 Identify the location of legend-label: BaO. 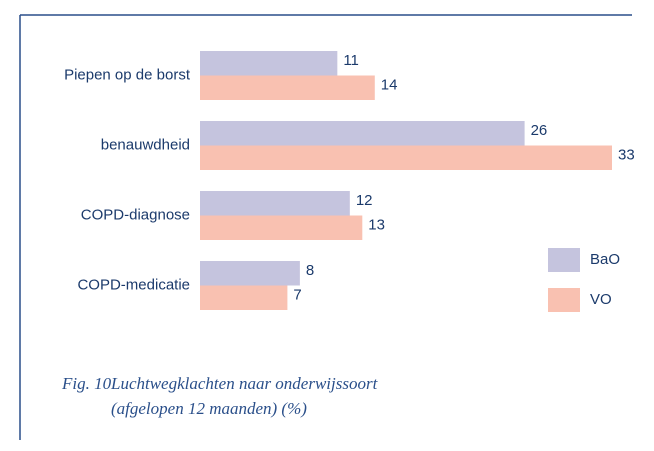
(605, 259).